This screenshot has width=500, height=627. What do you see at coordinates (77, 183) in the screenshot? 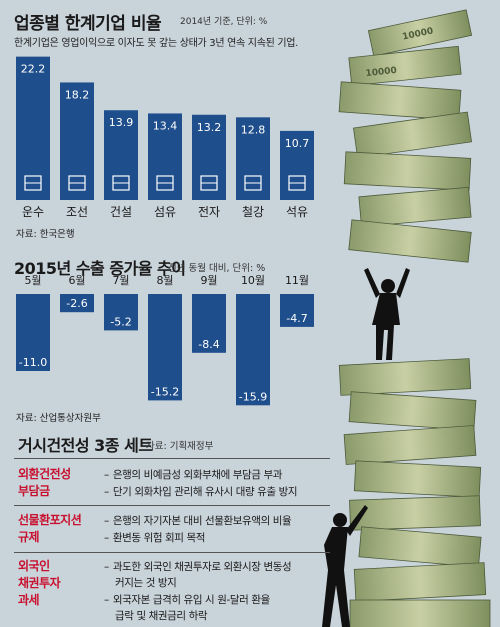
I see `ship-icon` at bounding box center [77, 183].